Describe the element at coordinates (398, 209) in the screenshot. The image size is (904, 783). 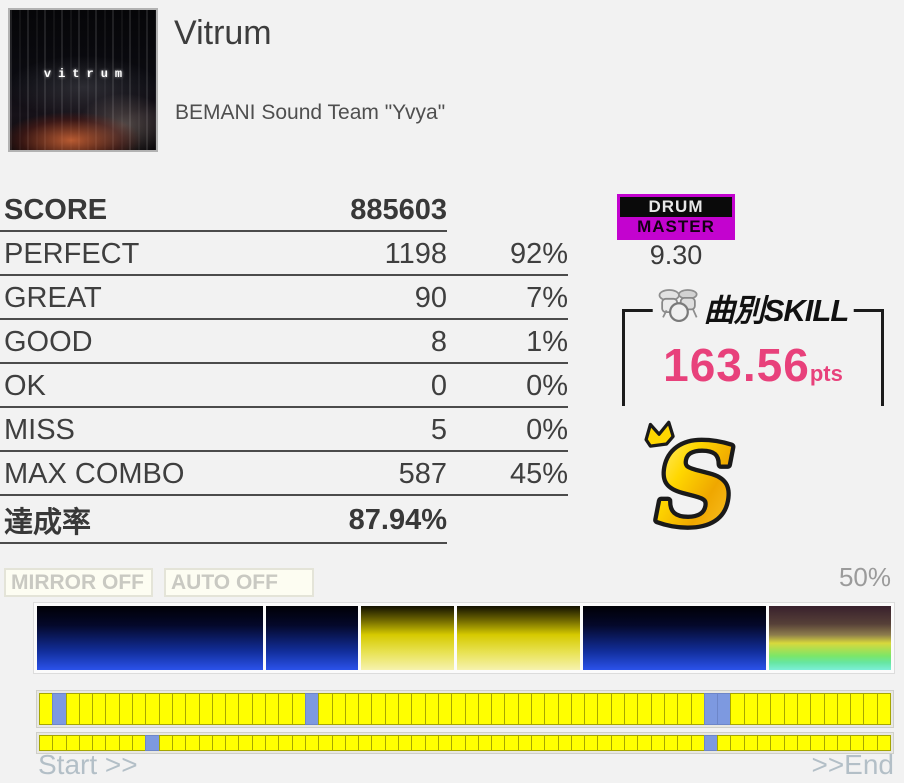
I see `score-value: 885603` at that location.